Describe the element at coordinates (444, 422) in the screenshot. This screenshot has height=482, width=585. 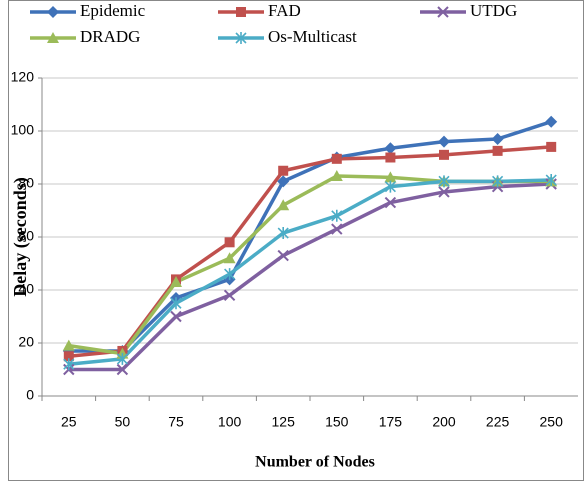
I see `x-tick-label: 200` at that location.